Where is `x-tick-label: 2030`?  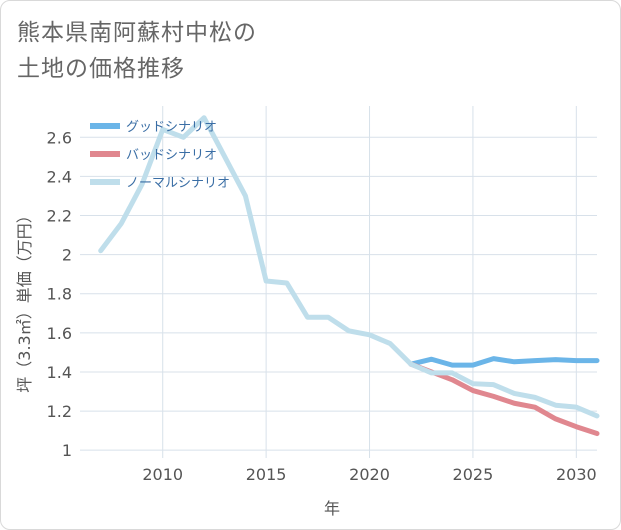 x-tick-label: 2030 is located at coordinates (576, 474).